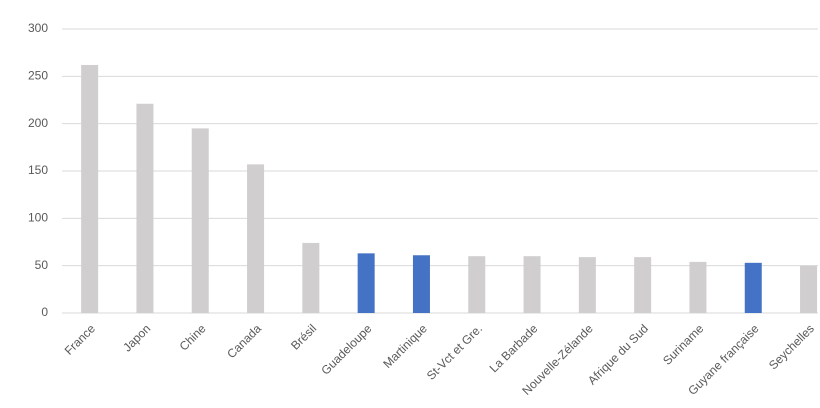  Describe the element at coordinates (454, 351) in the screenshot. I see `x-tick-label: St-Vct et Gre.` at that location.